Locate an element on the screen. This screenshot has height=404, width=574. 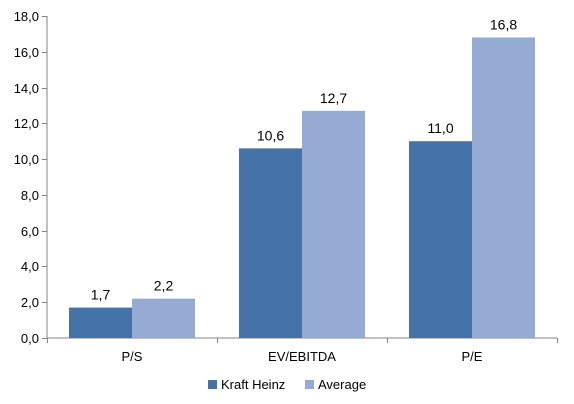
data-label: 12,7 is located at coordinates (333, 98).